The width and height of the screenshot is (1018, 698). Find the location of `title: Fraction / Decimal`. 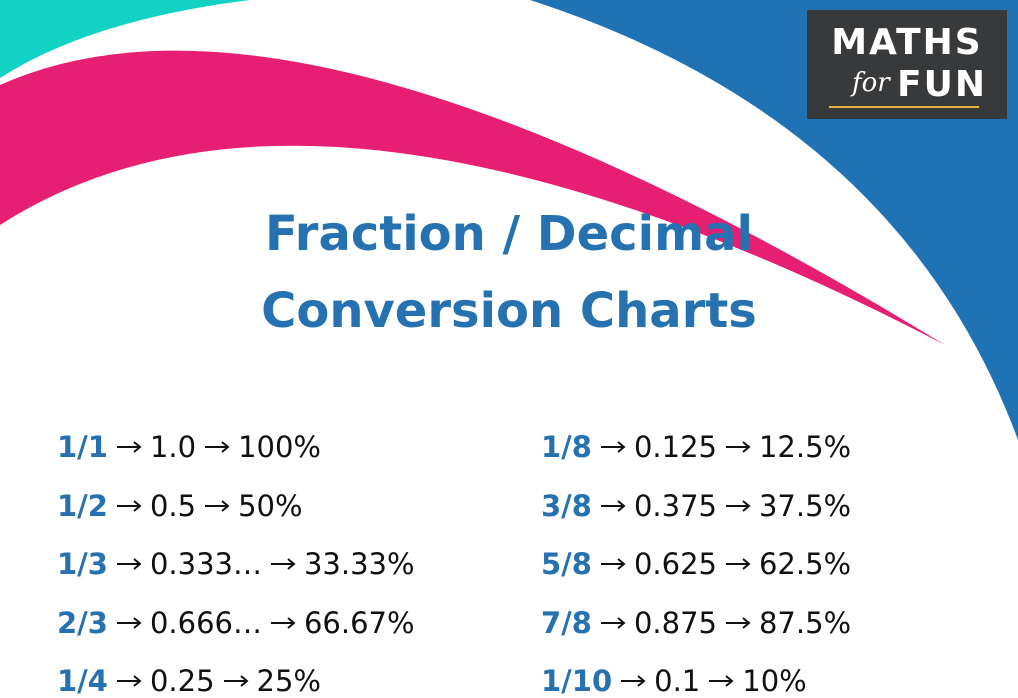

title: Fraction / Decimal is located at coordinates (509, 234).